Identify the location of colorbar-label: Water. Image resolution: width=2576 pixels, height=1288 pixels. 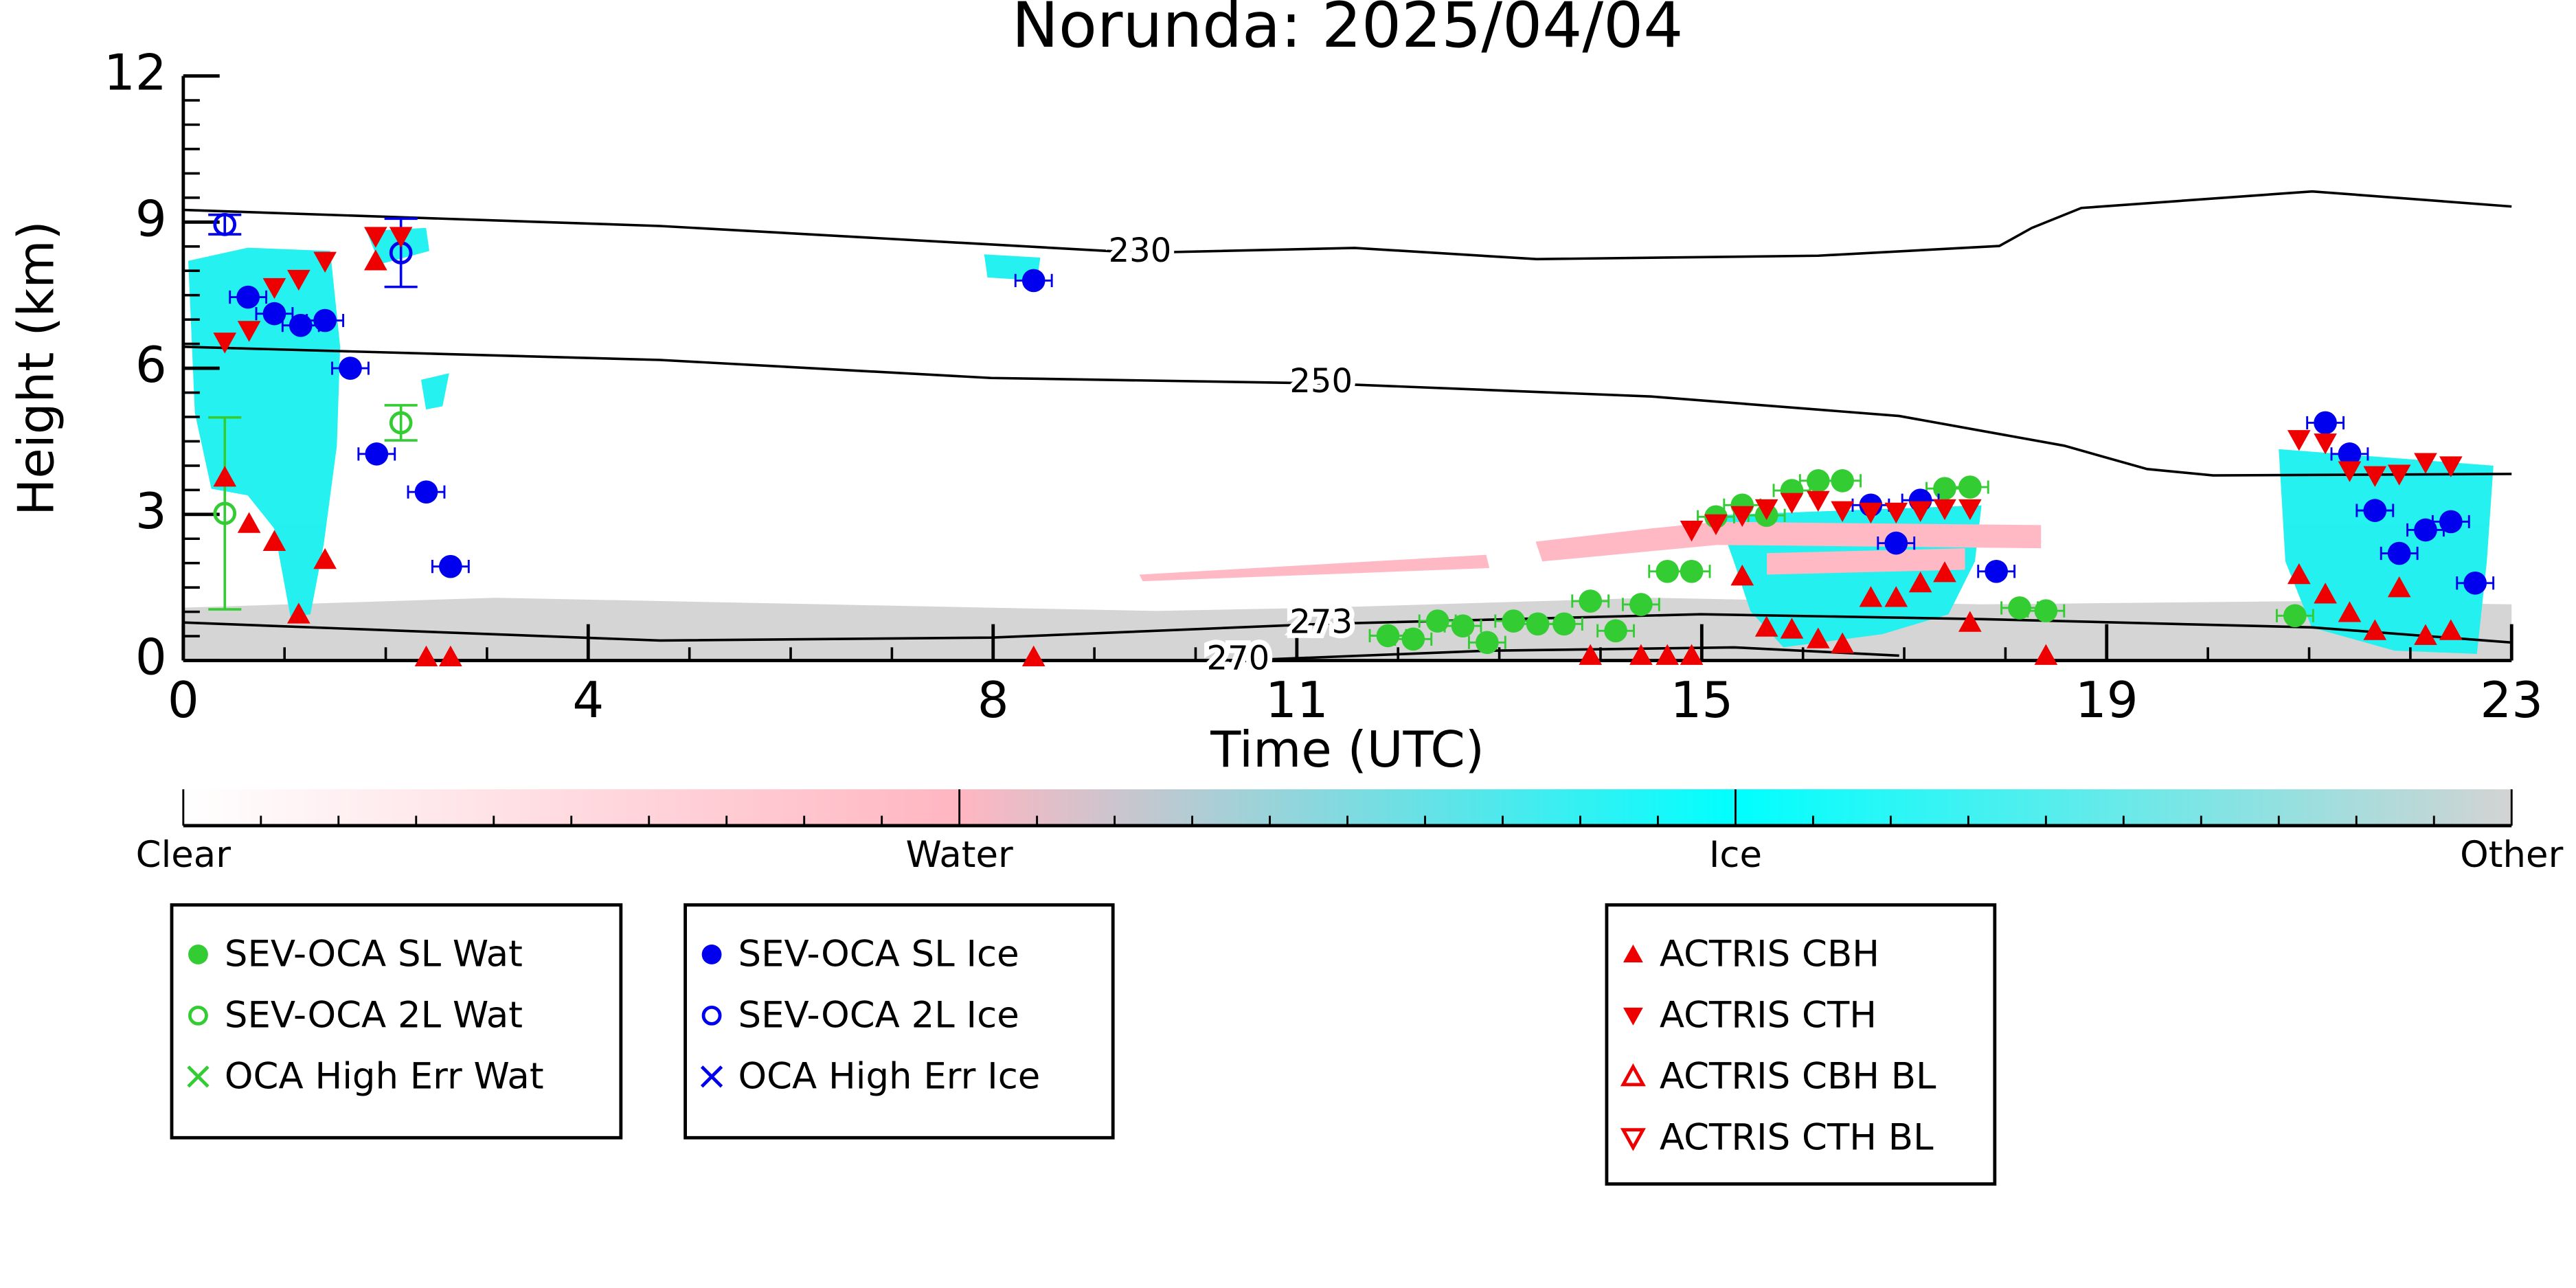
(959, 855).